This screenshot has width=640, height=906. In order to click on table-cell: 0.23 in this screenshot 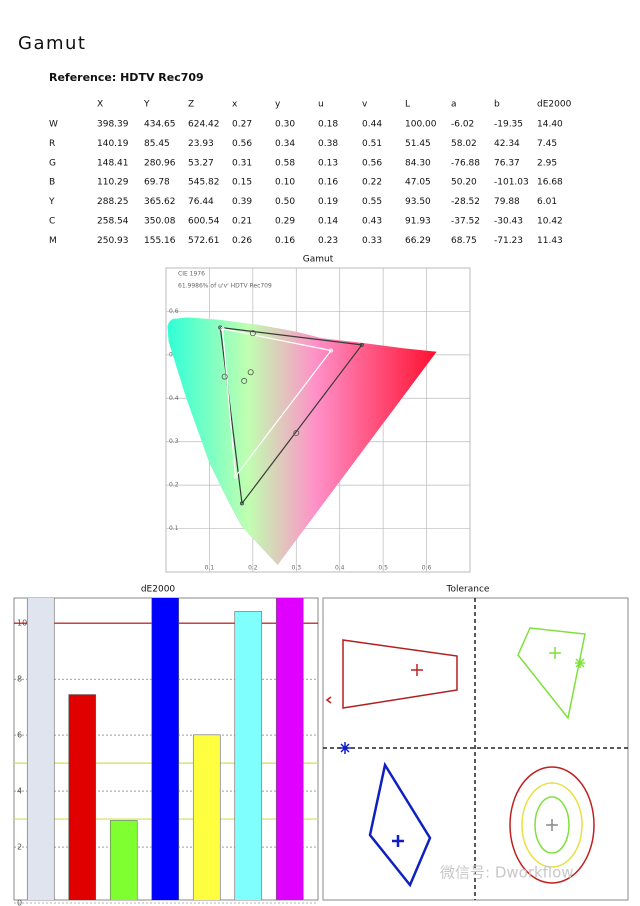, I will do `click(328, 241)`.